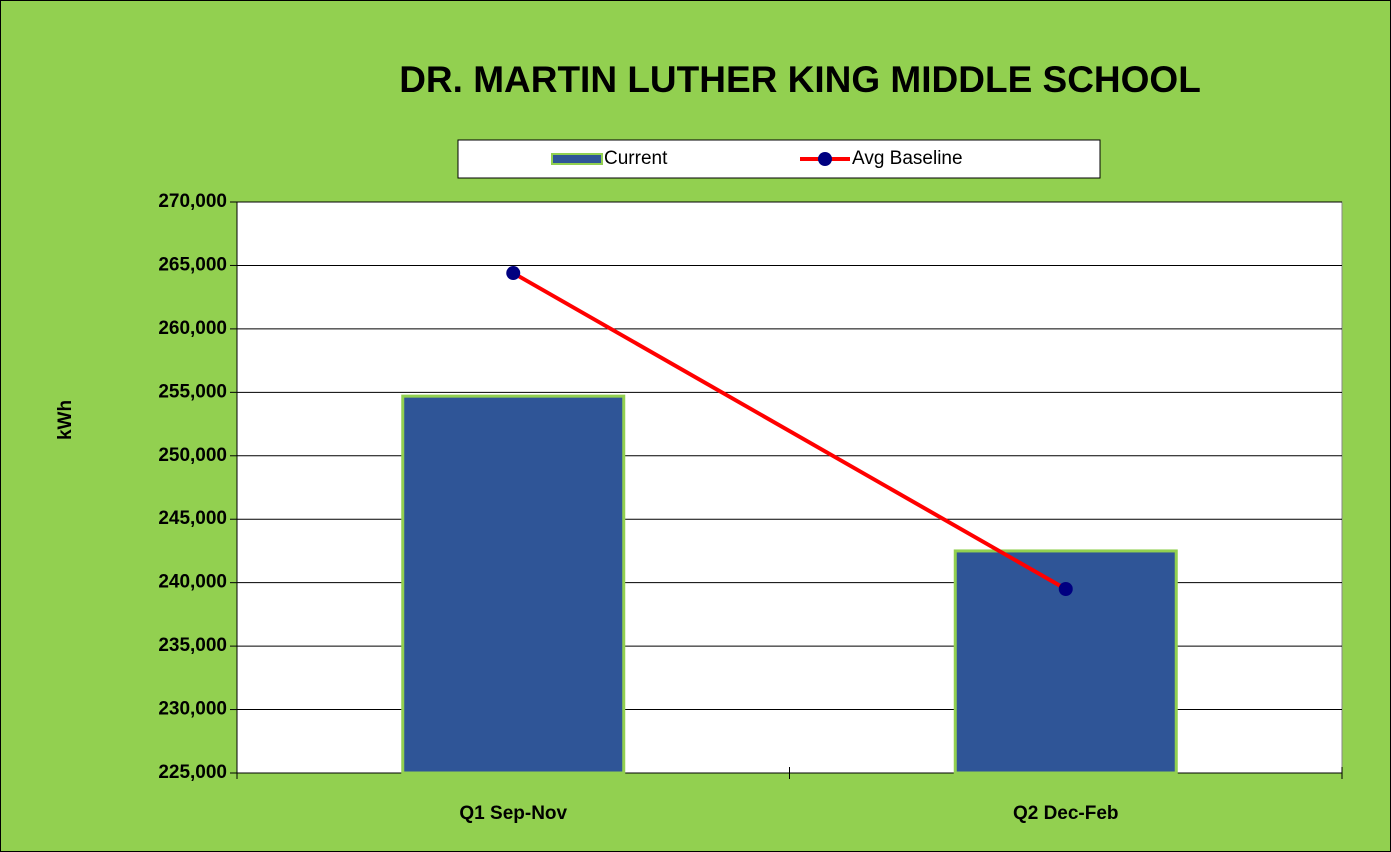 This screenshot has height=852, width=1391. Describe the element at coordinates (192, 772) in the screenshot. I see `y-tick-label: 225,000` at that location.